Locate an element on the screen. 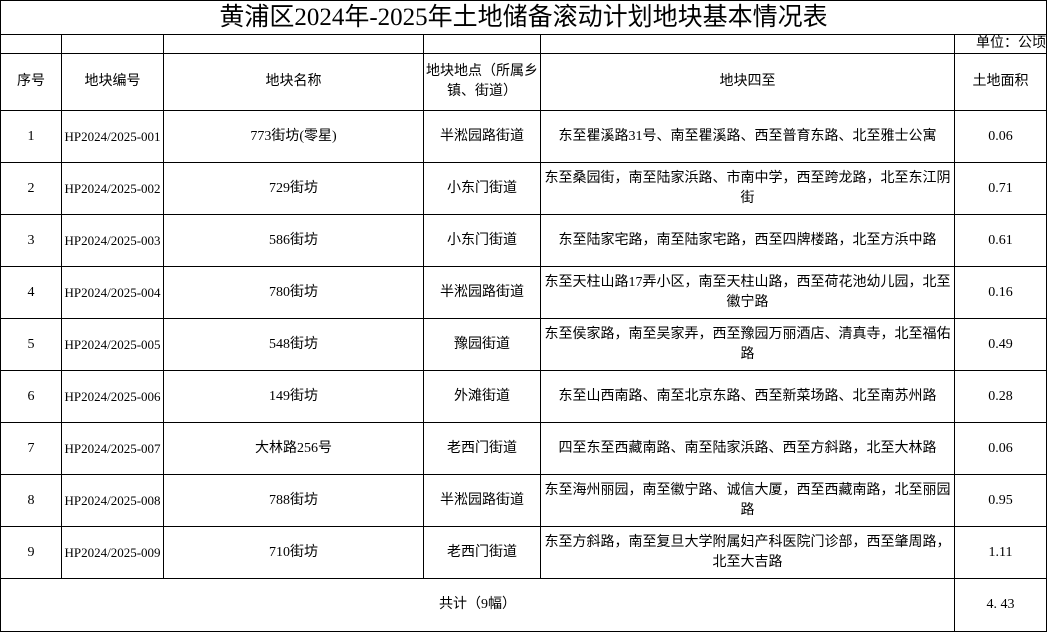 The image size is (1047, 632). cell-boundaries: 四至东至西藏南路、南至陆家浜路、西至方斜路，北至大林路 is located at coordinates (747, 448).